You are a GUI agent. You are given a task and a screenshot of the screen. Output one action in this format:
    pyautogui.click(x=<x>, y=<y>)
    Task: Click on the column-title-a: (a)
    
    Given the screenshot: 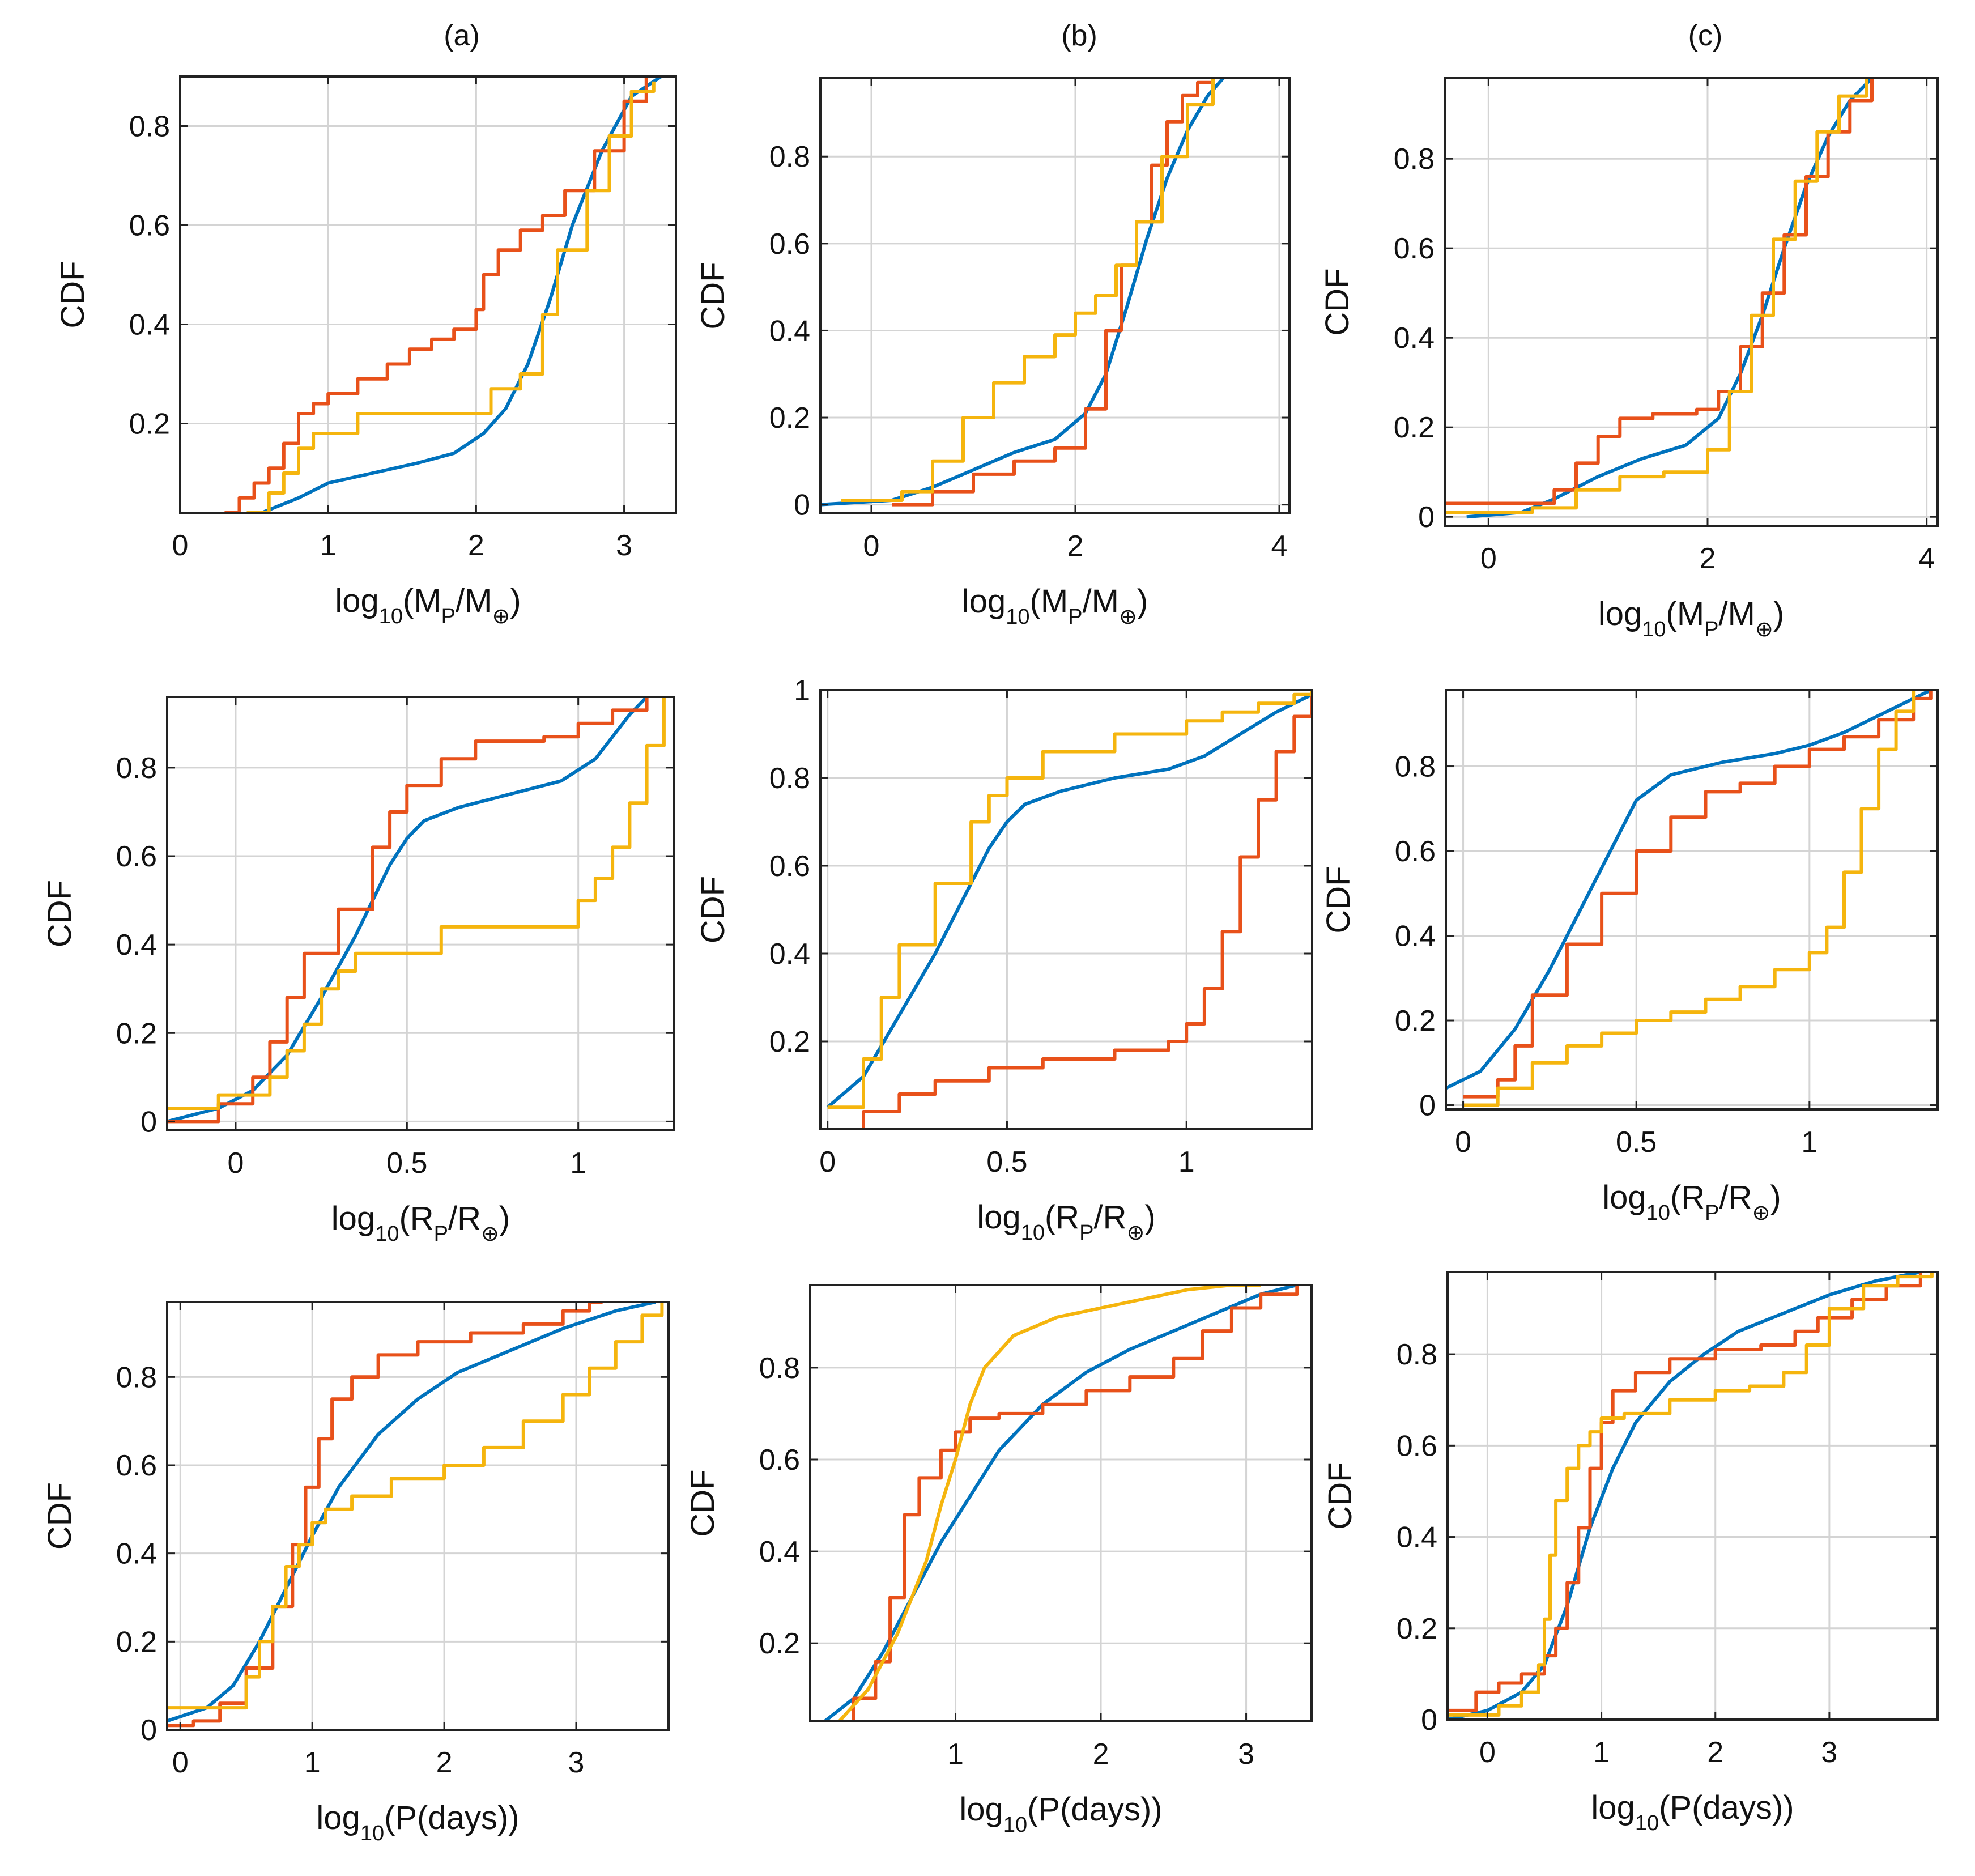 What is the action you would take?
    pyautogui.click(x=462, y=35)
    